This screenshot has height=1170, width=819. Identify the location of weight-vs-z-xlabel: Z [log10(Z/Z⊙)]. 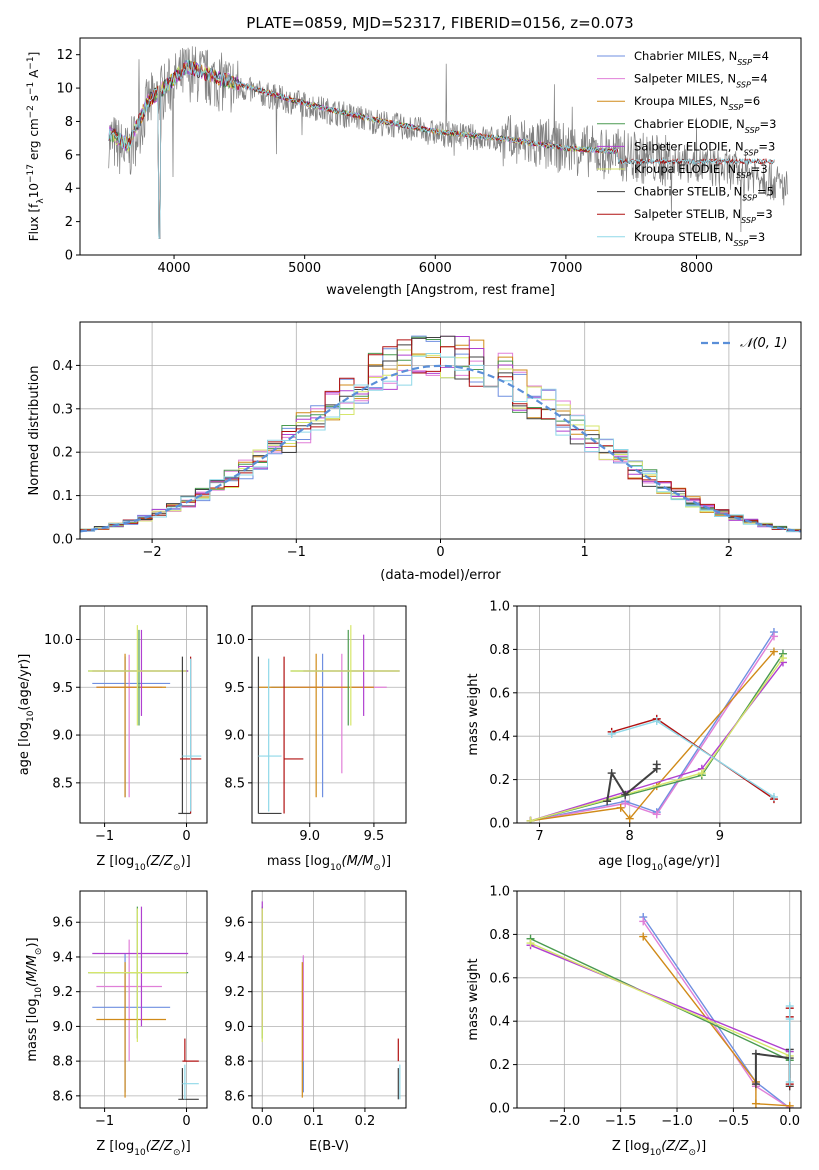
(659, 1148).